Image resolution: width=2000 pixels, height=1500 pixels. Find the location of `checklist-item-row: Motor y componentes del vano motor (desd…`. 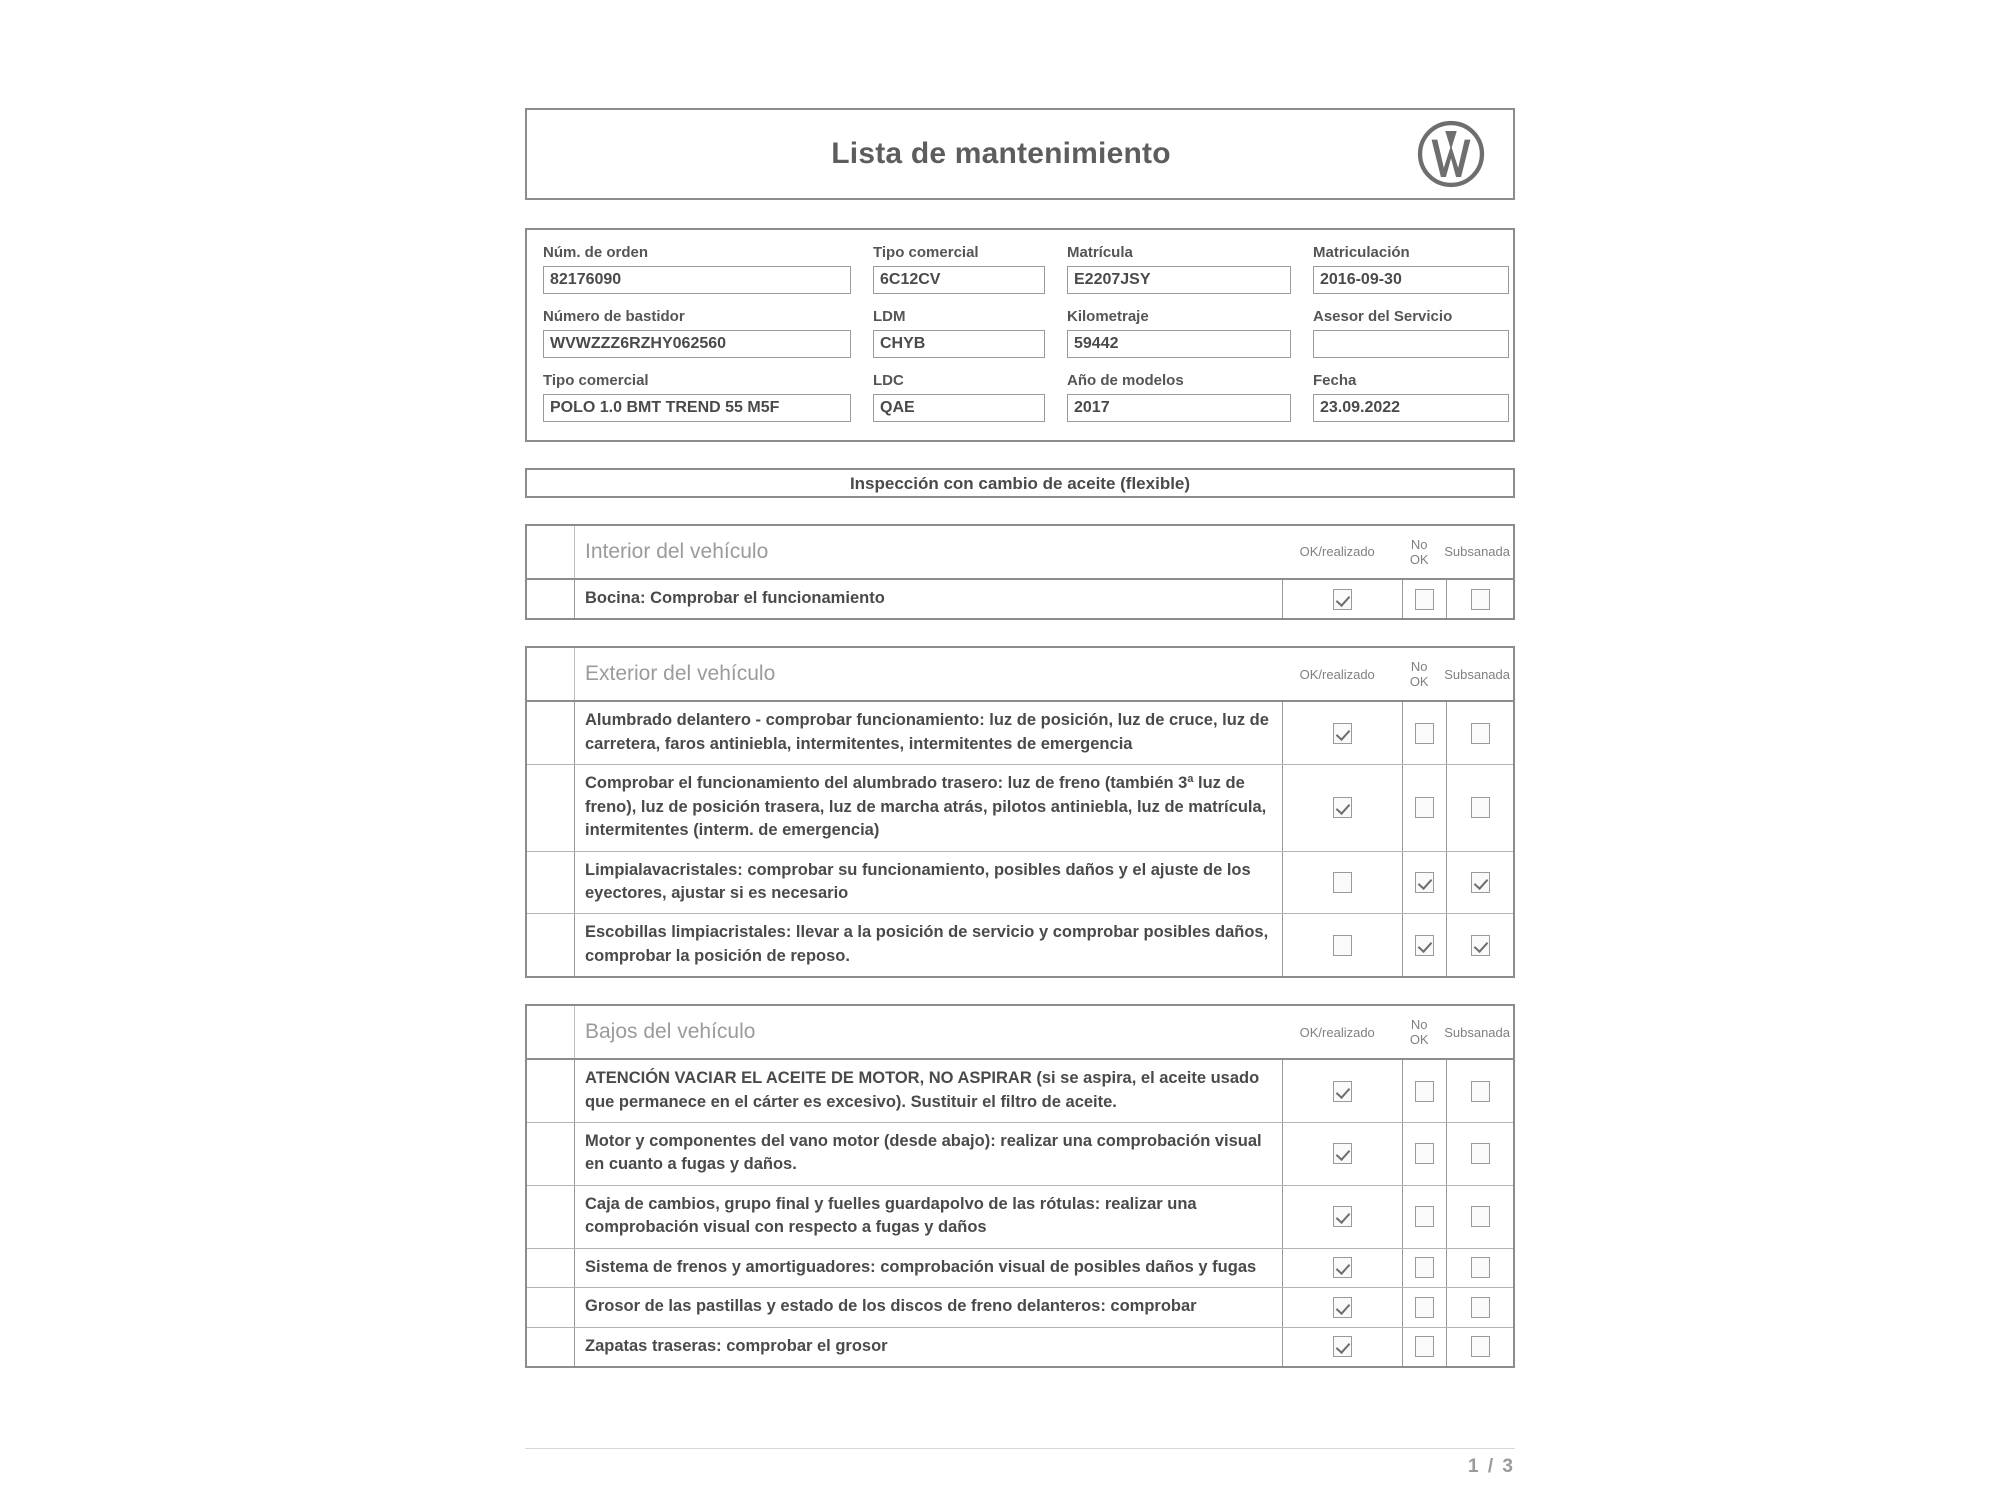

checklist-item-row: Motor y componentes del vano motor (desd… is located at coordinates (1020, 1154).